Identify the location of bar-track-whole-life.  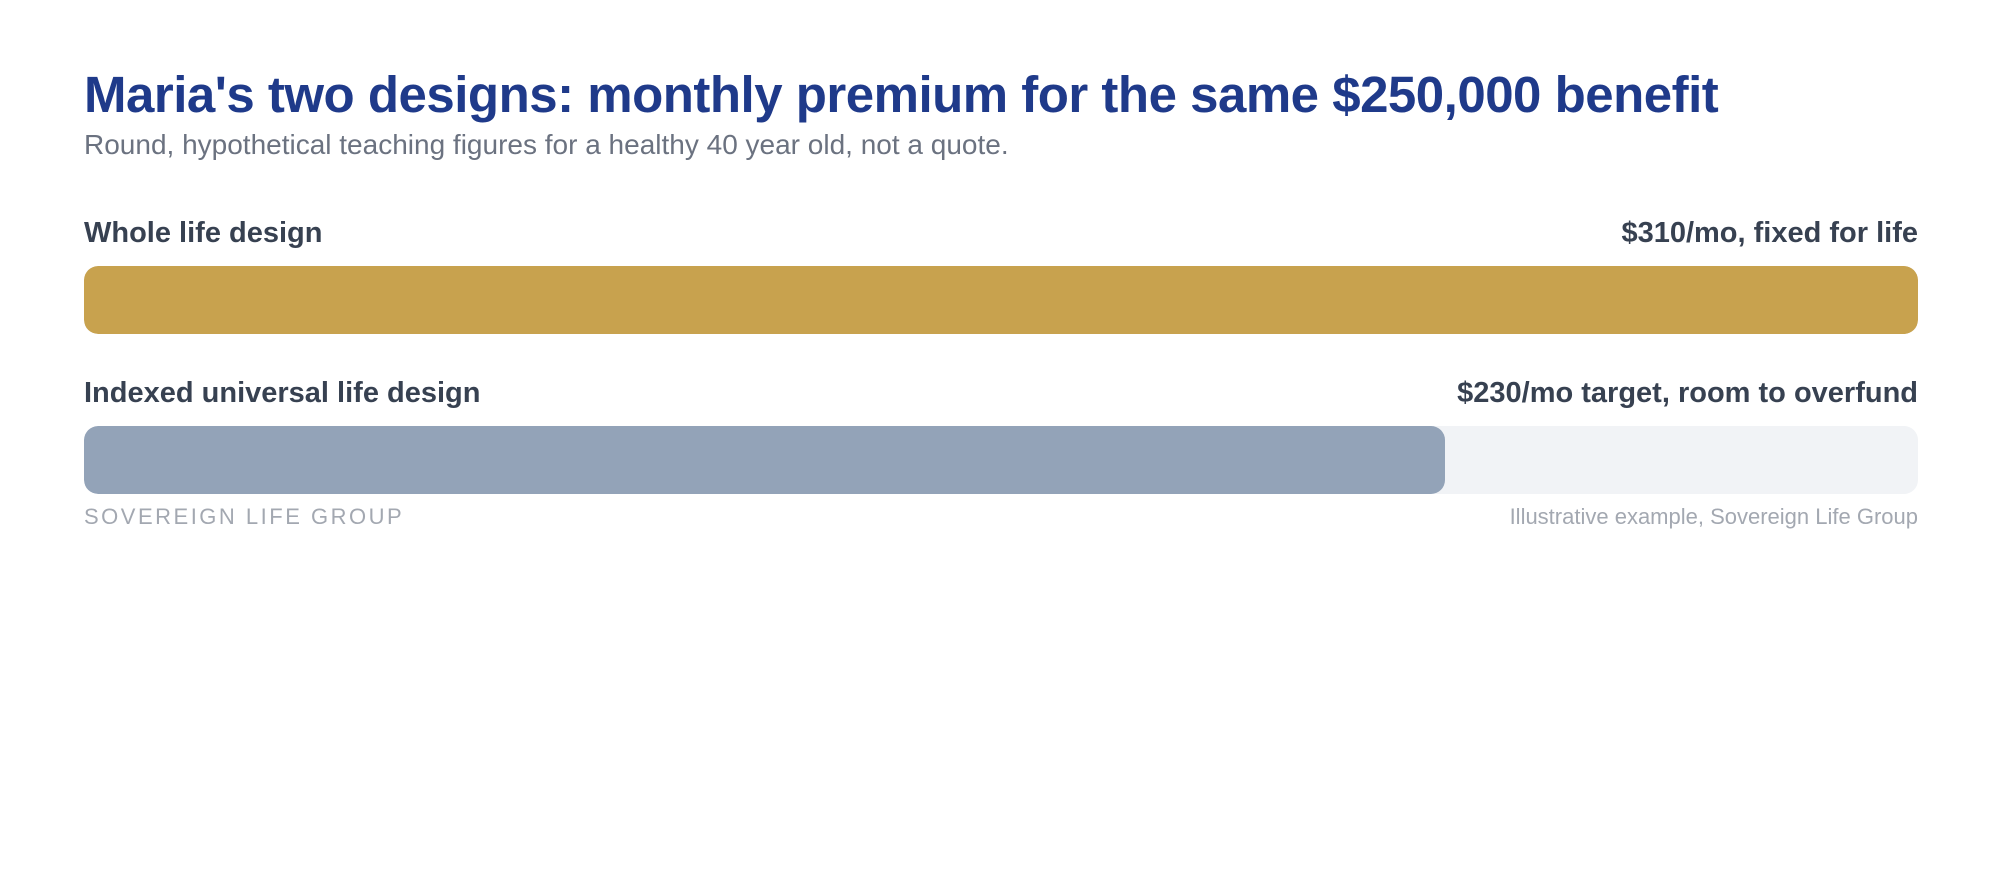
(1001, 300).